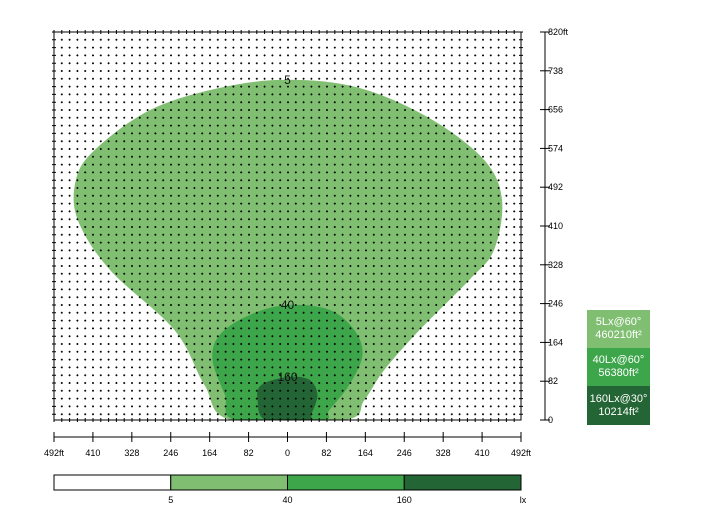 The height and width of the screenshot is (523, 708). What do you see at coordinates (170, 500) in the screenshot?
I see `scale-label: 5` at bounding box center [170, 500].